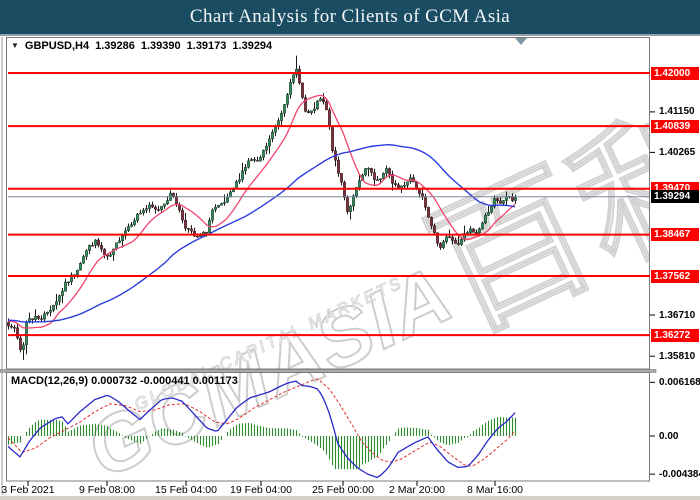  What do you see at coordinates (261, 490) in the screenshot?
I see `time-label: 19 Feb 04:00` at bounding box center [261, 490].